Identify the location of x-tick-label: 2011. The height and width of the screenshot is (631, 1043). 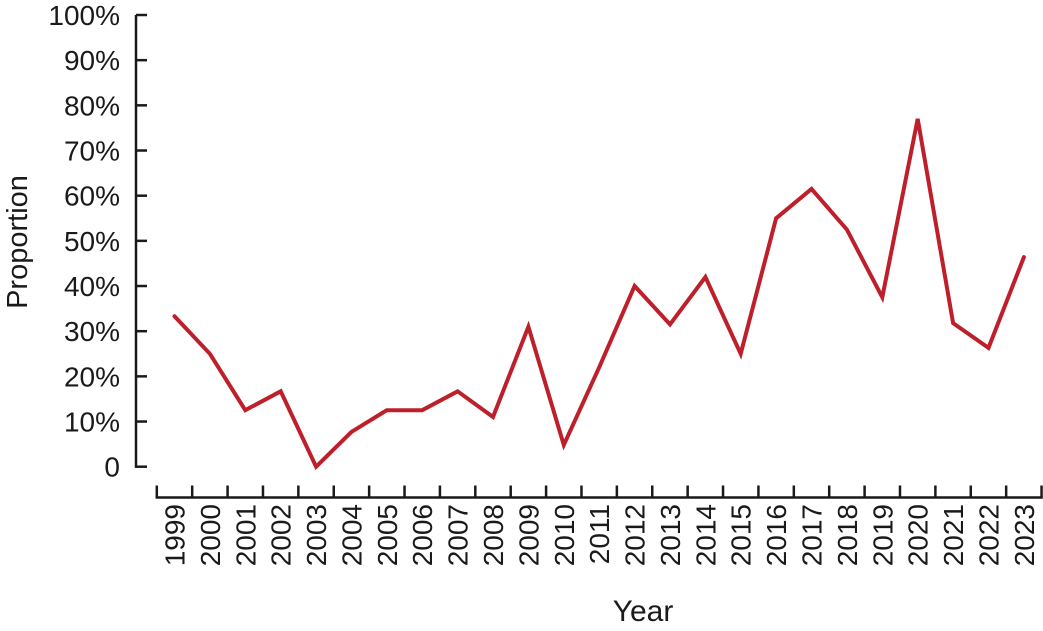
(599, 534).